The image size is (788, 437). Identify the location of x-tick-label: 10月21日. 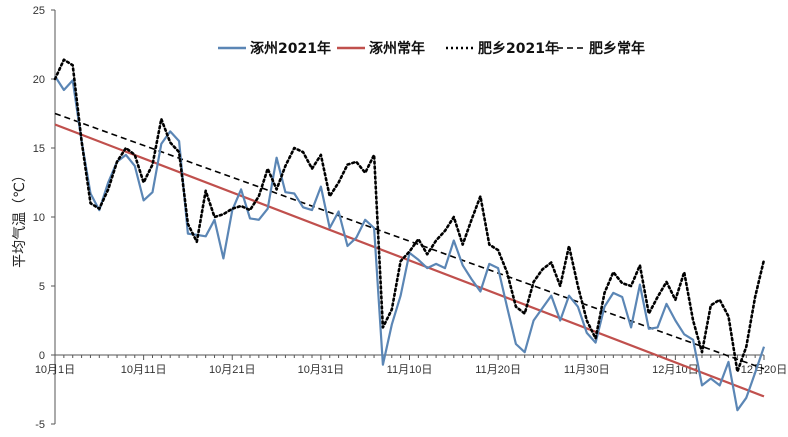
(232, 370).